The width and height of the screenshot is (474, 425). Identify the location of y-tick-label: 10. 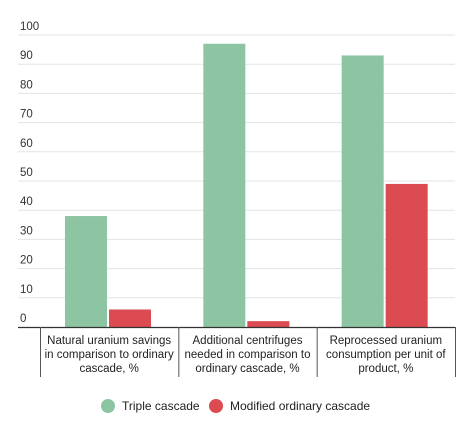
(26, 290).